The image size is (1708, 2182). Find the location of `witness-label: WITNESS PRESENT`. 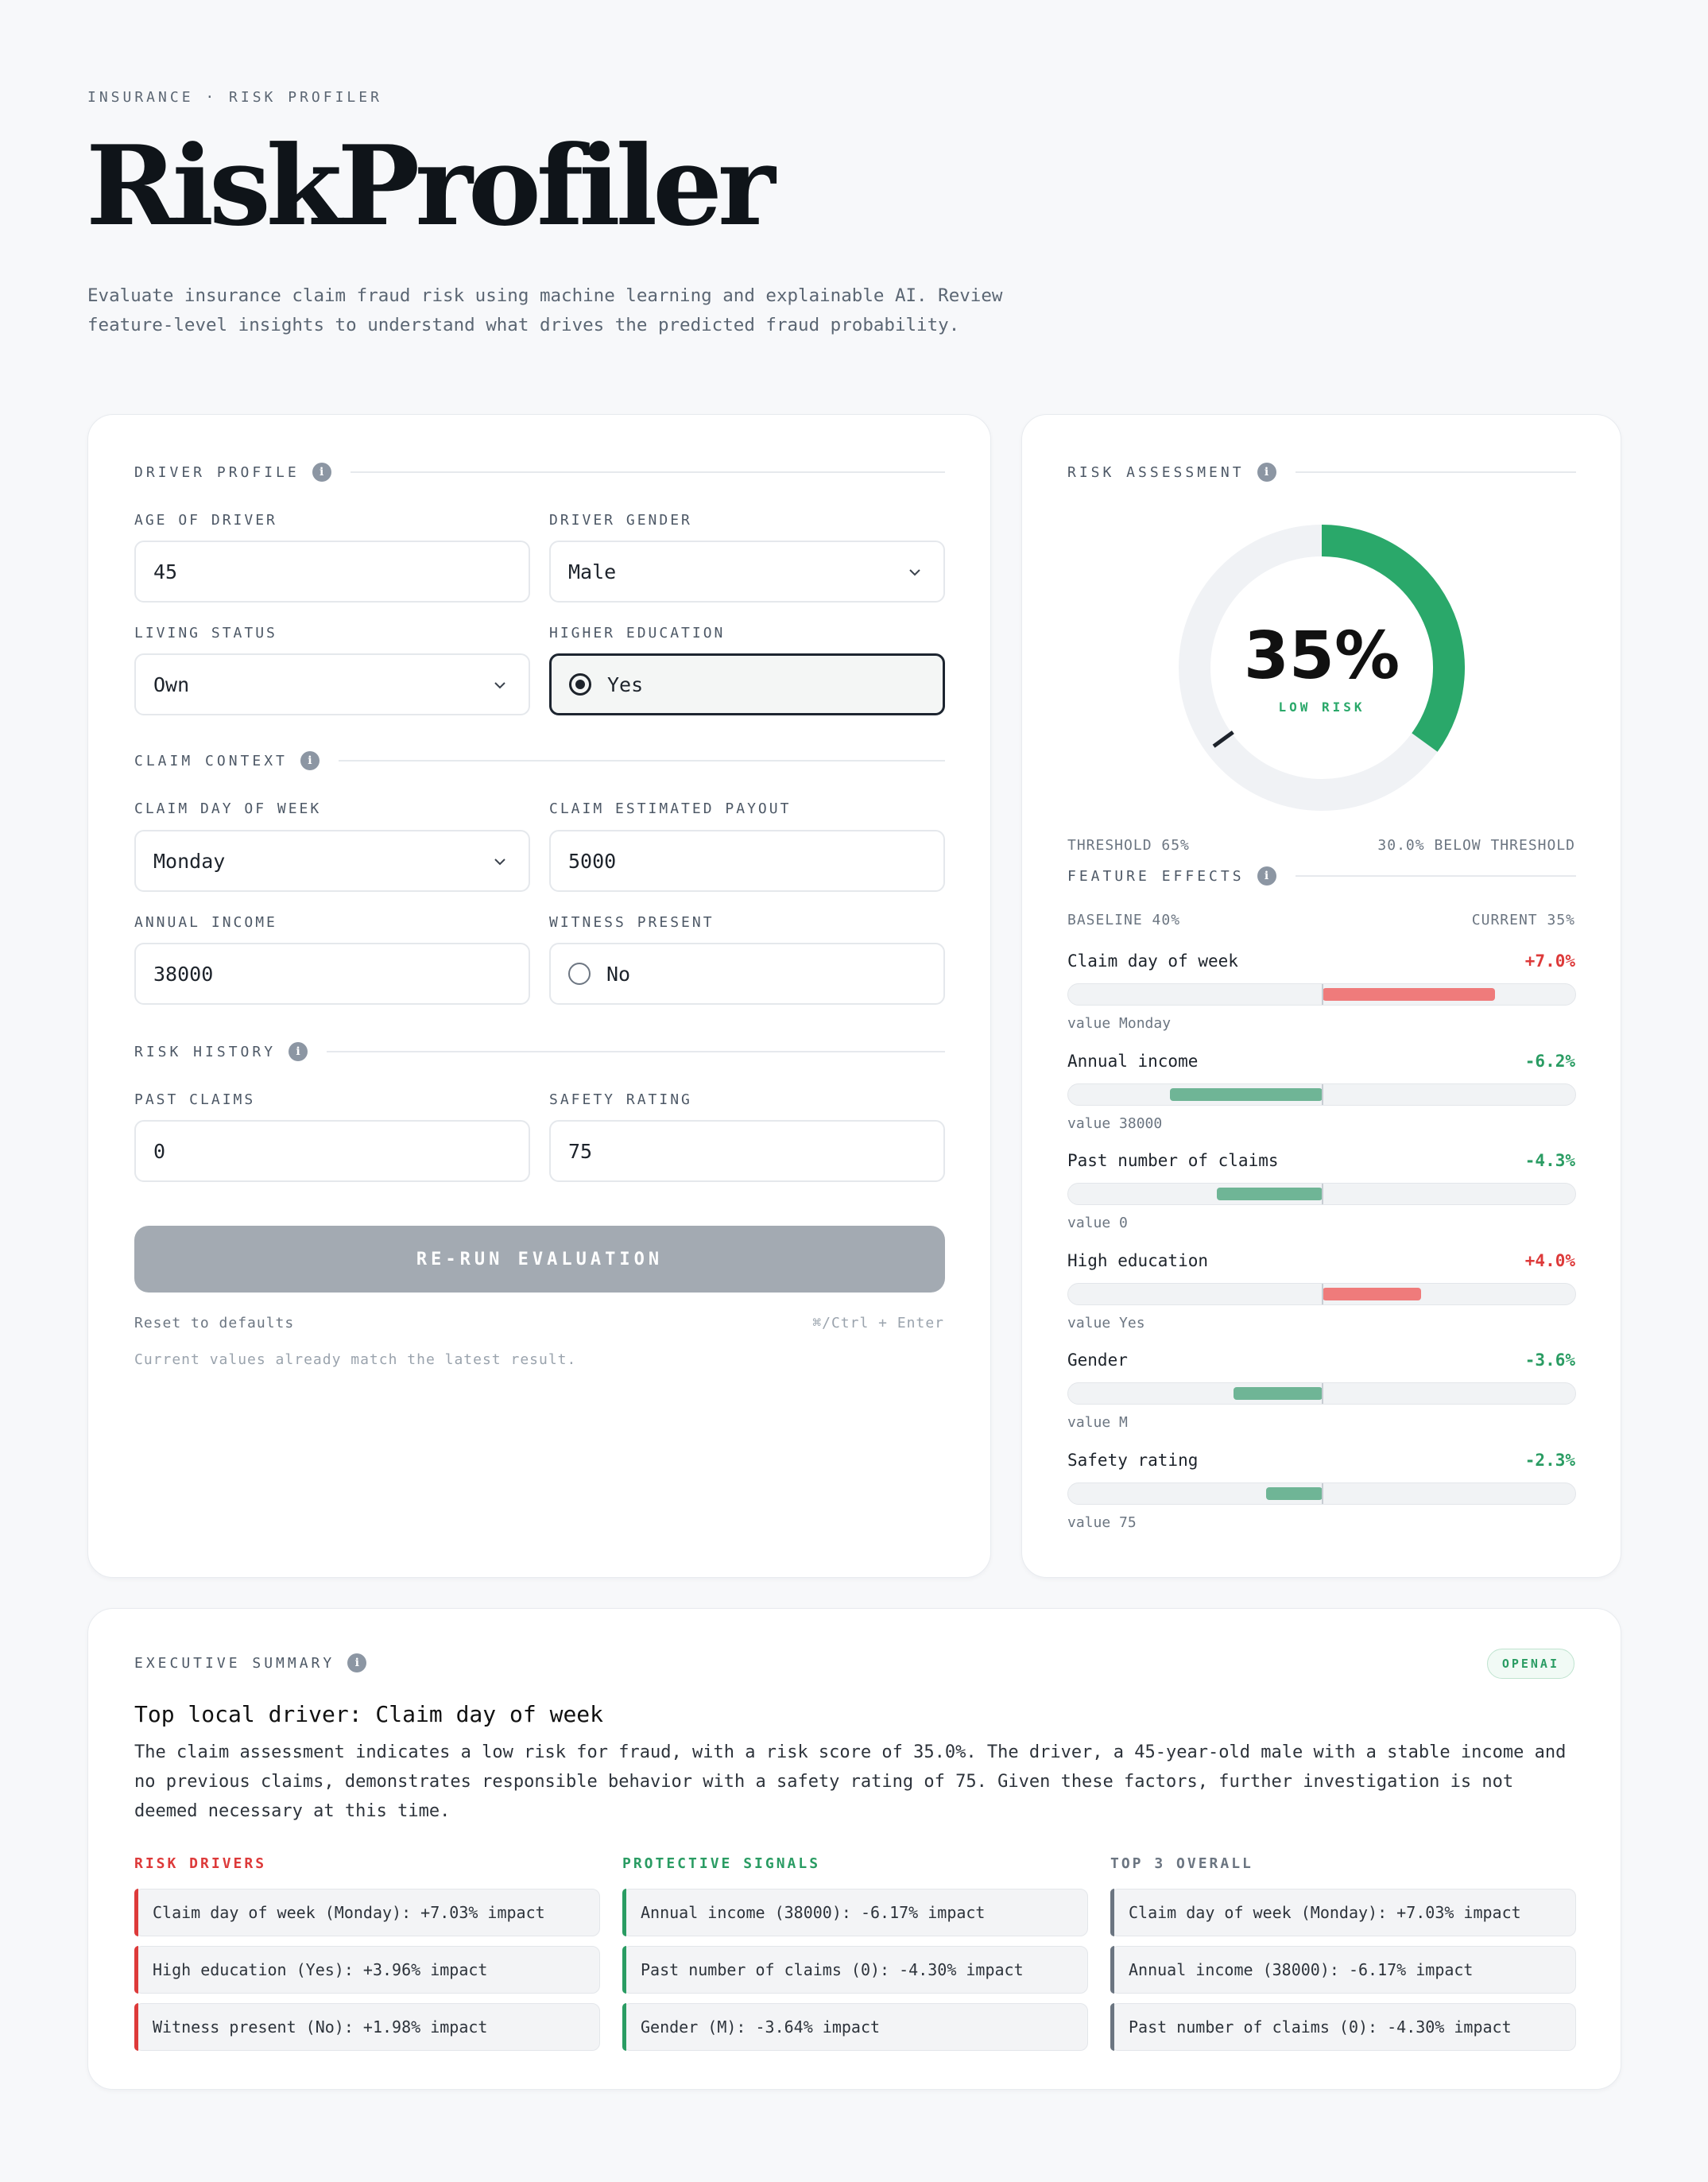

witness-label: WITNESS PRESENT is located at coordinates (632, 923).